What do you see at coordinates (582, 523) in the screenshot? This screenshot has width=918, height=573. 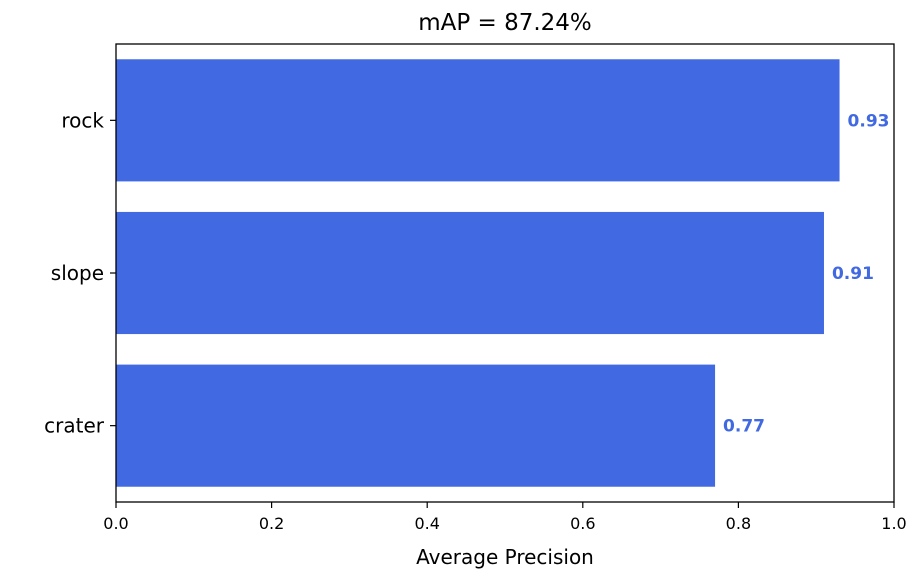 I see `x-tick-label-3: 0.6` at bounding box center [582, 523].